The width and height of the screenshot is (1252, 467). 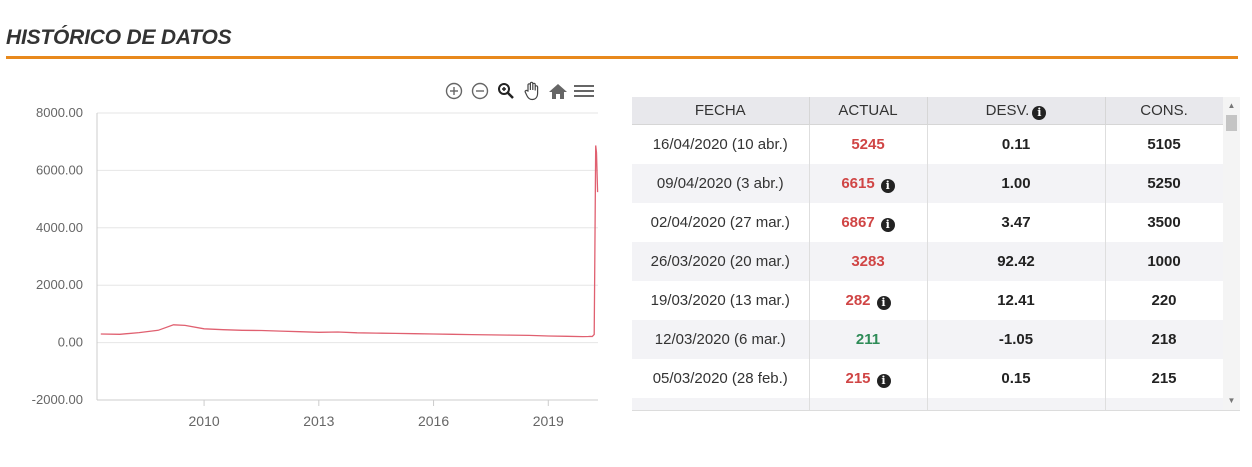 I want to click on x-tick-label: 2013, so click(x=318, y=421).